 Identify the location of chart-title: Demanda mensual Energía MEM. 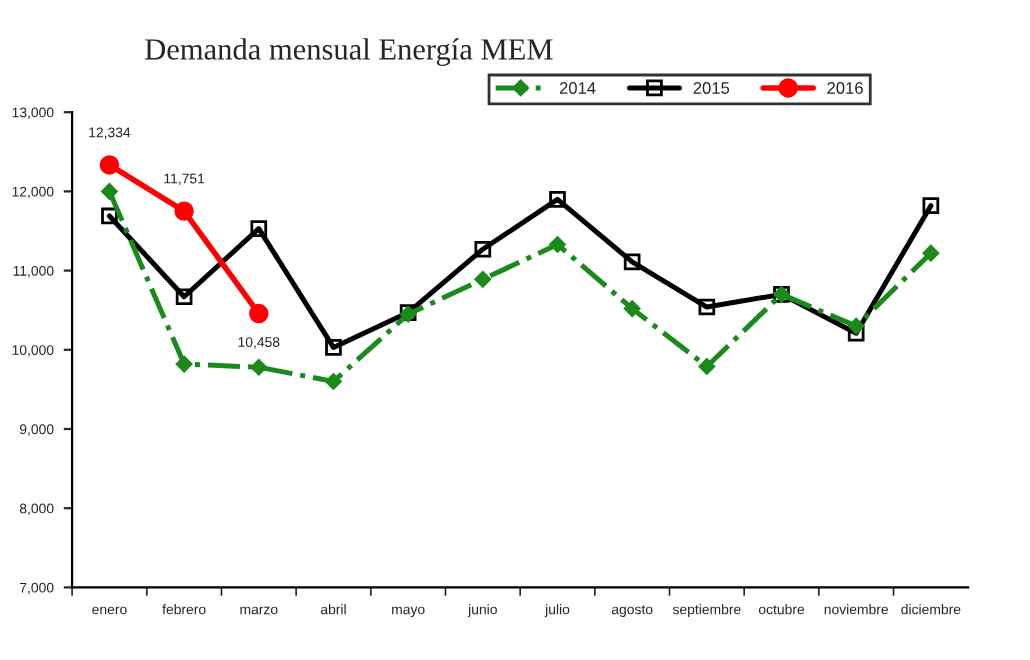
(349, 52).